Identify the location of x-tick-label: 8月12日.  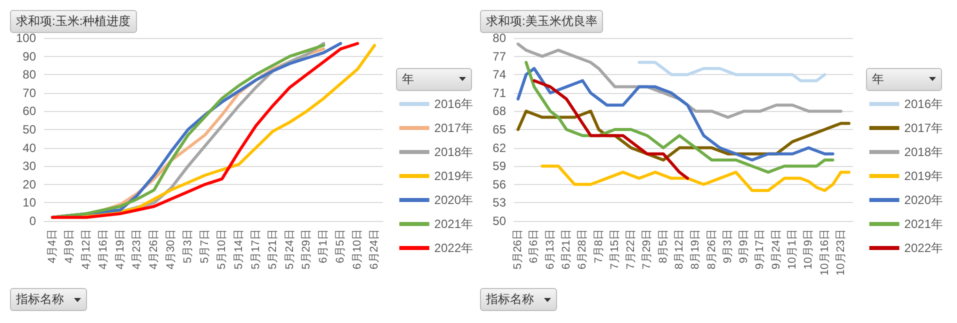
(679, 249).